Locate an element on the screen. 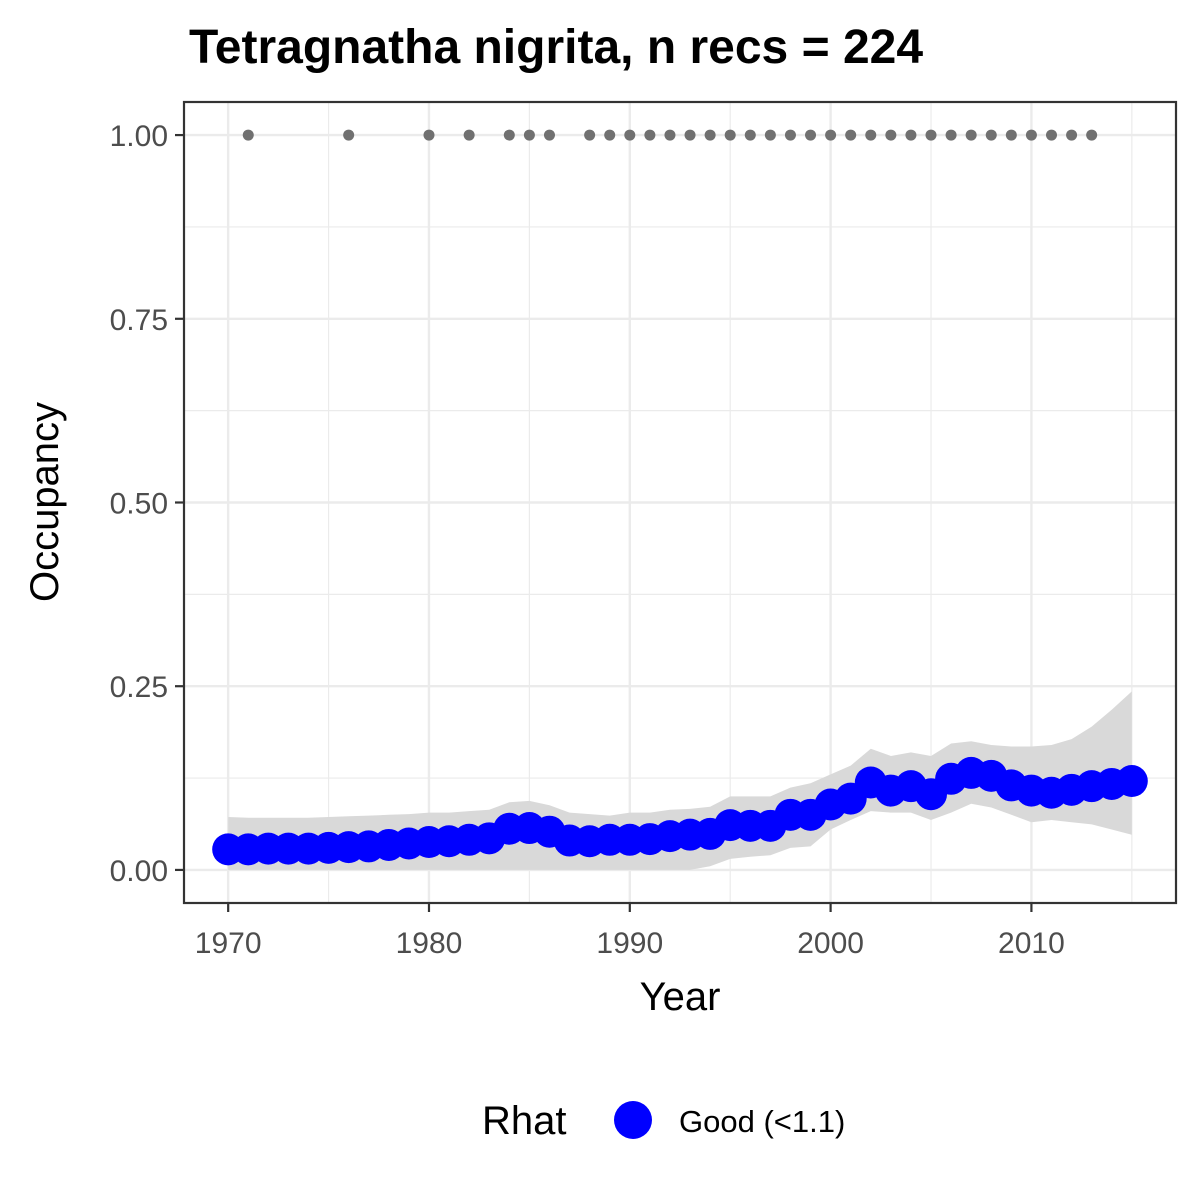 Image resolution: width=1200 pixels, height=1200 pixels. occupancy-point is located at coordinates (1131, 781).